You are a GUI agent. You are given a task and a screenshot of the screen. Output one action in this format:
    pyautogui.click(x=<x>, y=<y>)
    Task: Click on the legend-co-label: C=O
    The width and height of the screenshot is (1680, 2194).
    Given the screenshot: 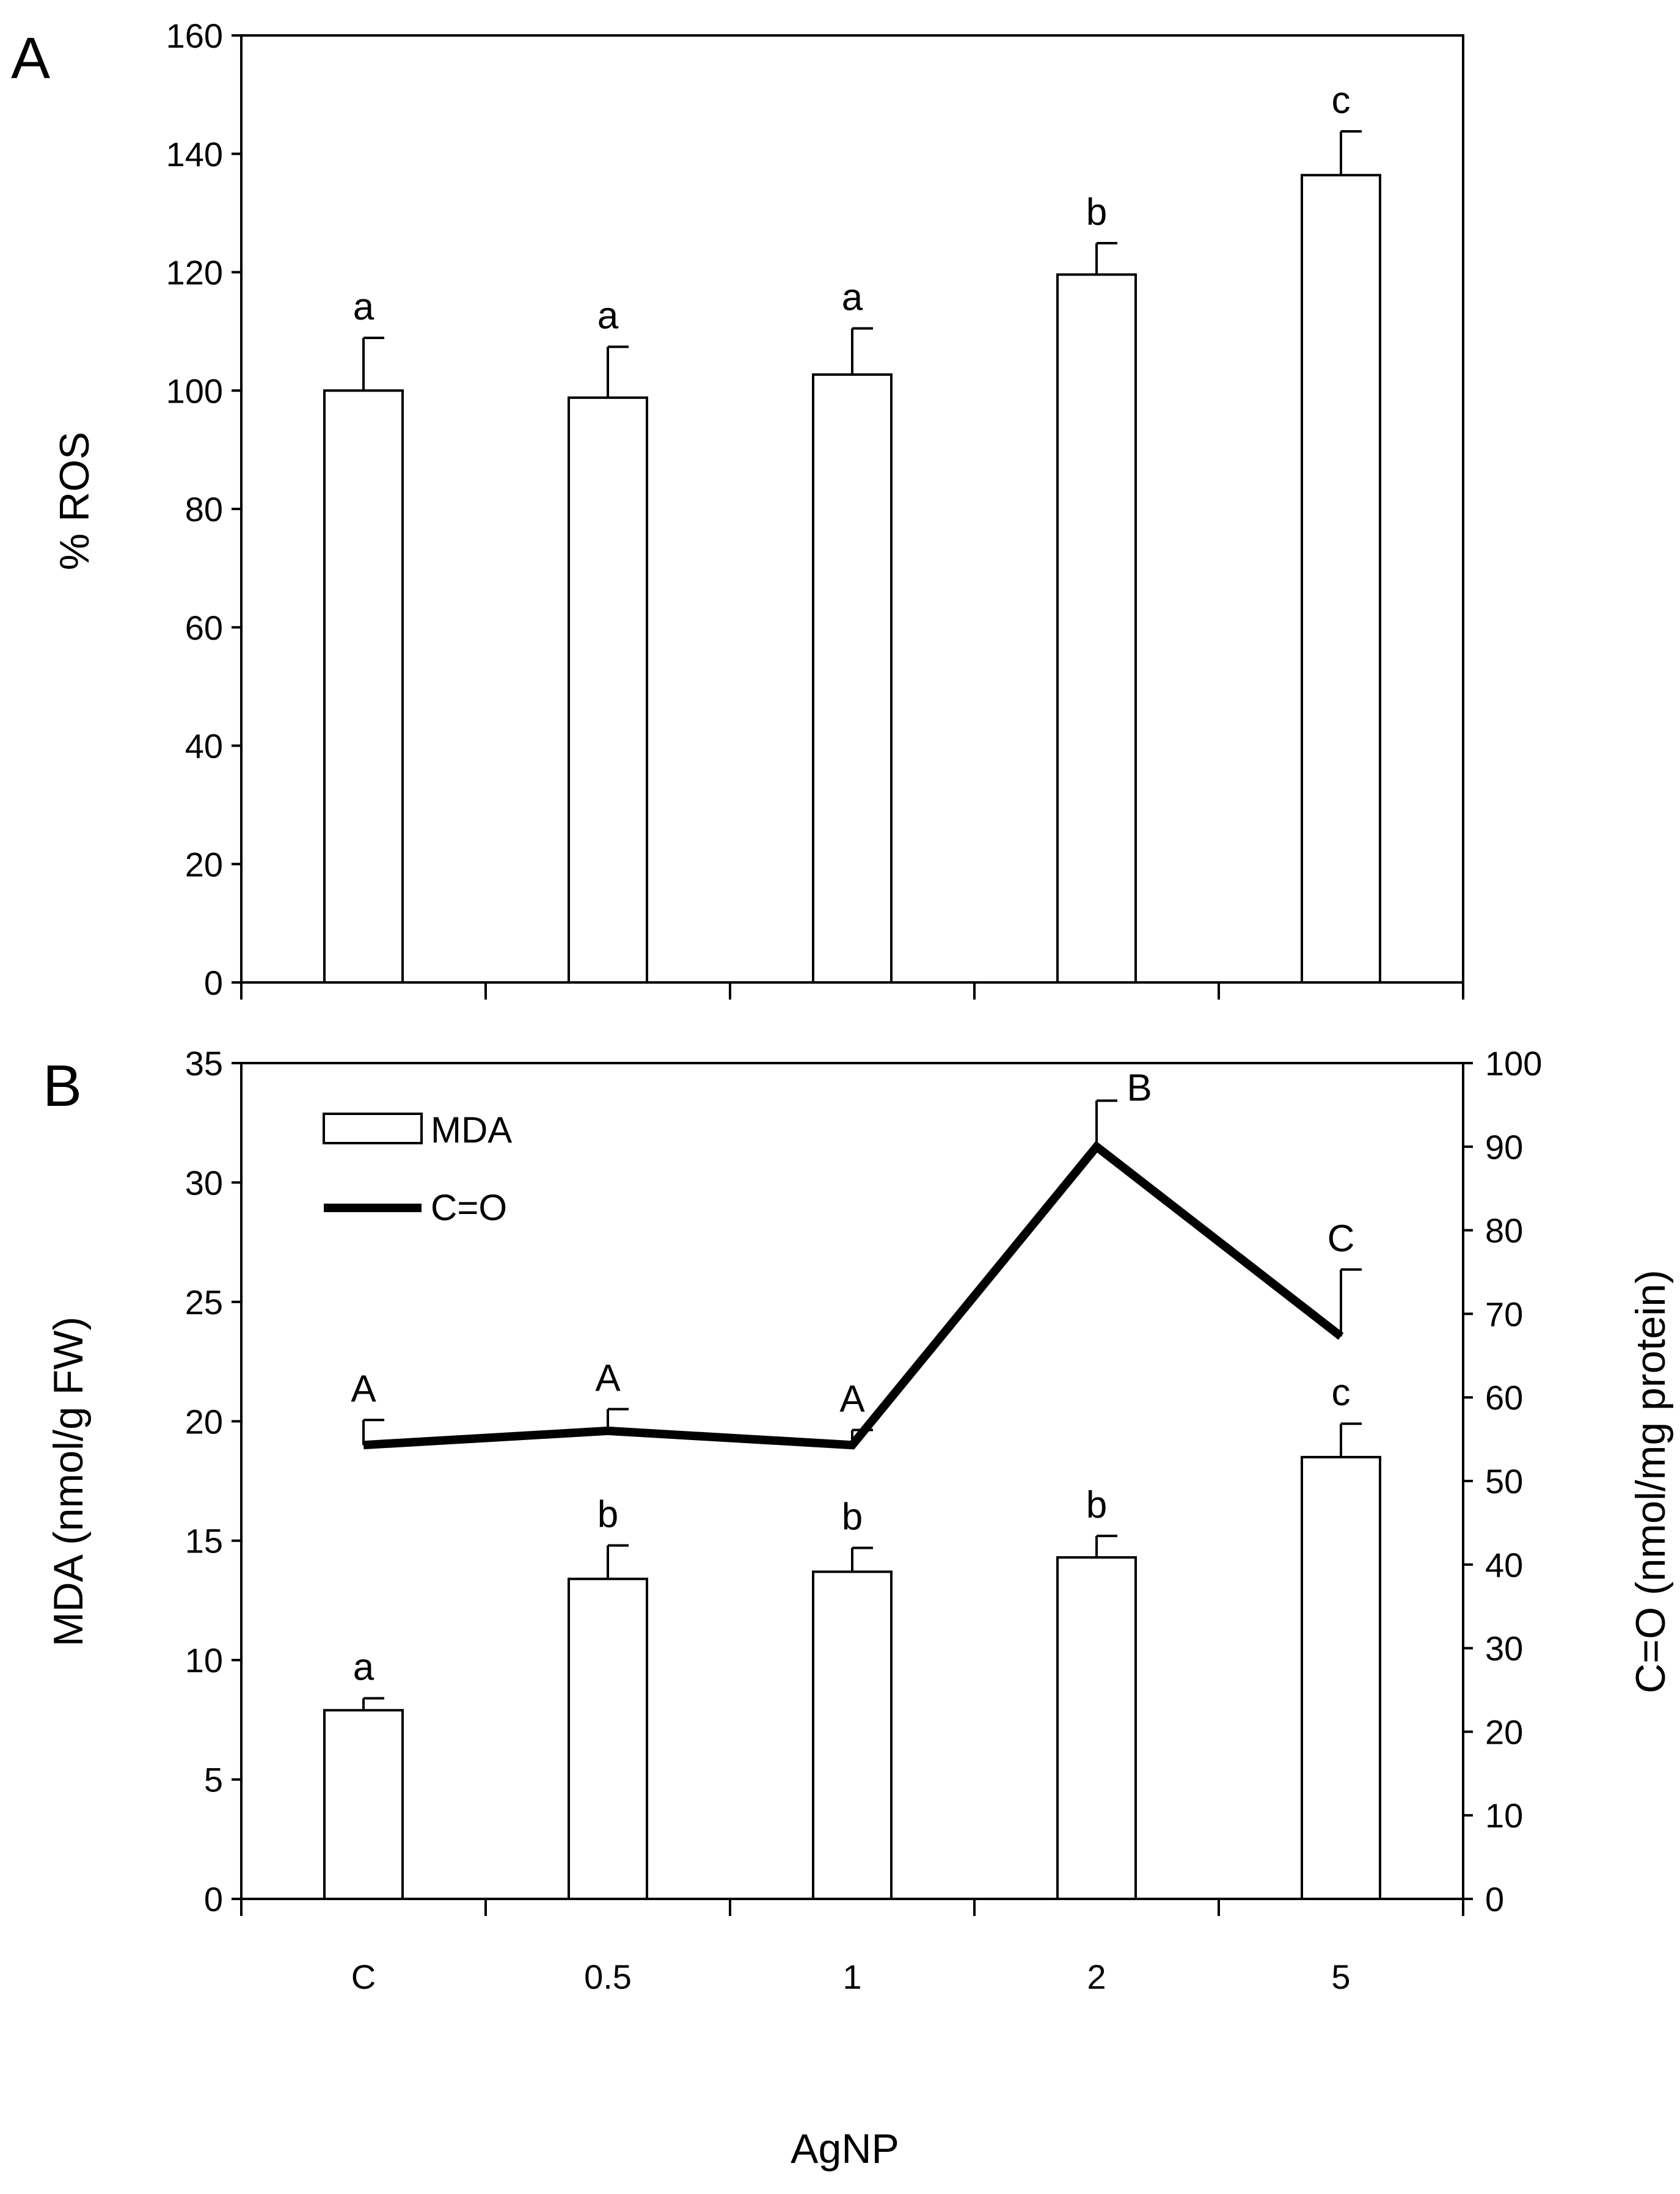 What is the action you would take?
    pyautogui.click(x=469, y=1207)
    